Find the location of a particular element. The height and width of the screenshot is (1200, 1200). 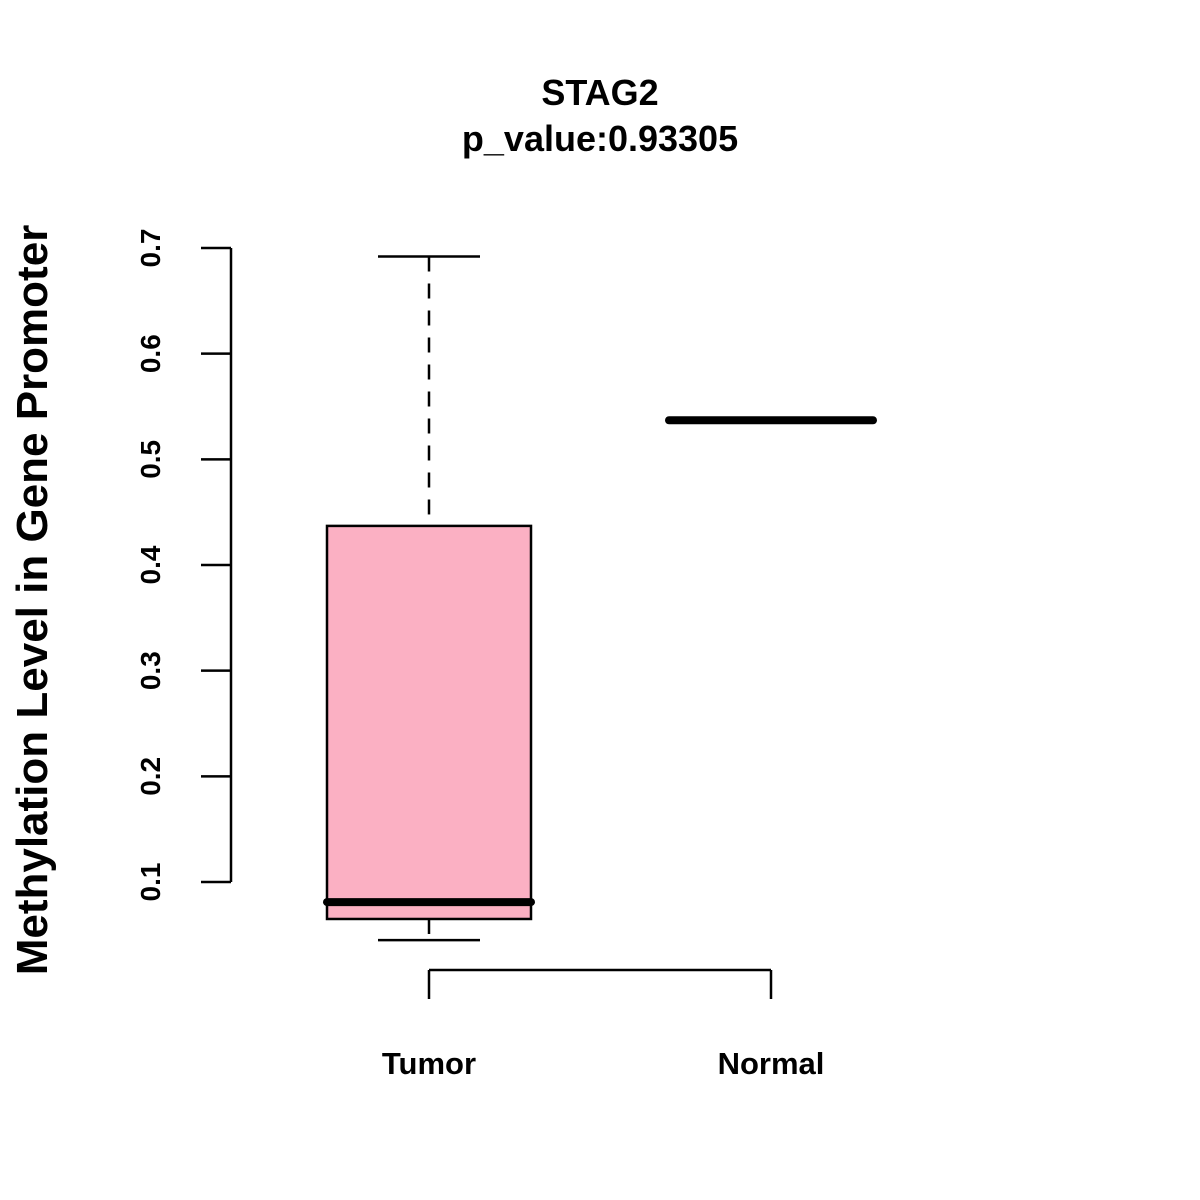

y-tick-label: 0.3 is located at coordinates (150, 670).